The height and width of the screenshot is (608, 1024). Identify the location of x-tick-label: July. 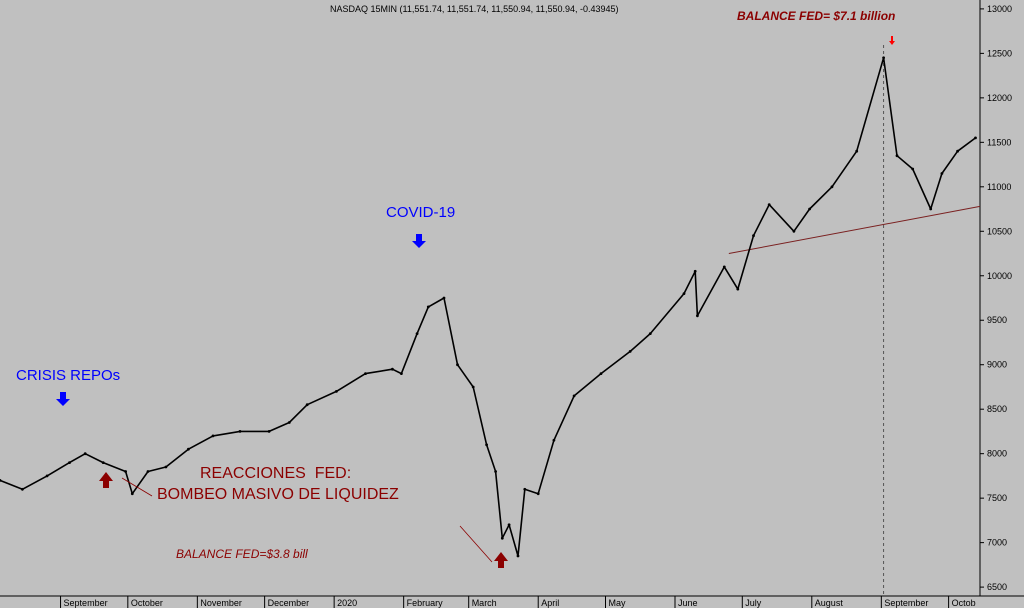
(753, 603).